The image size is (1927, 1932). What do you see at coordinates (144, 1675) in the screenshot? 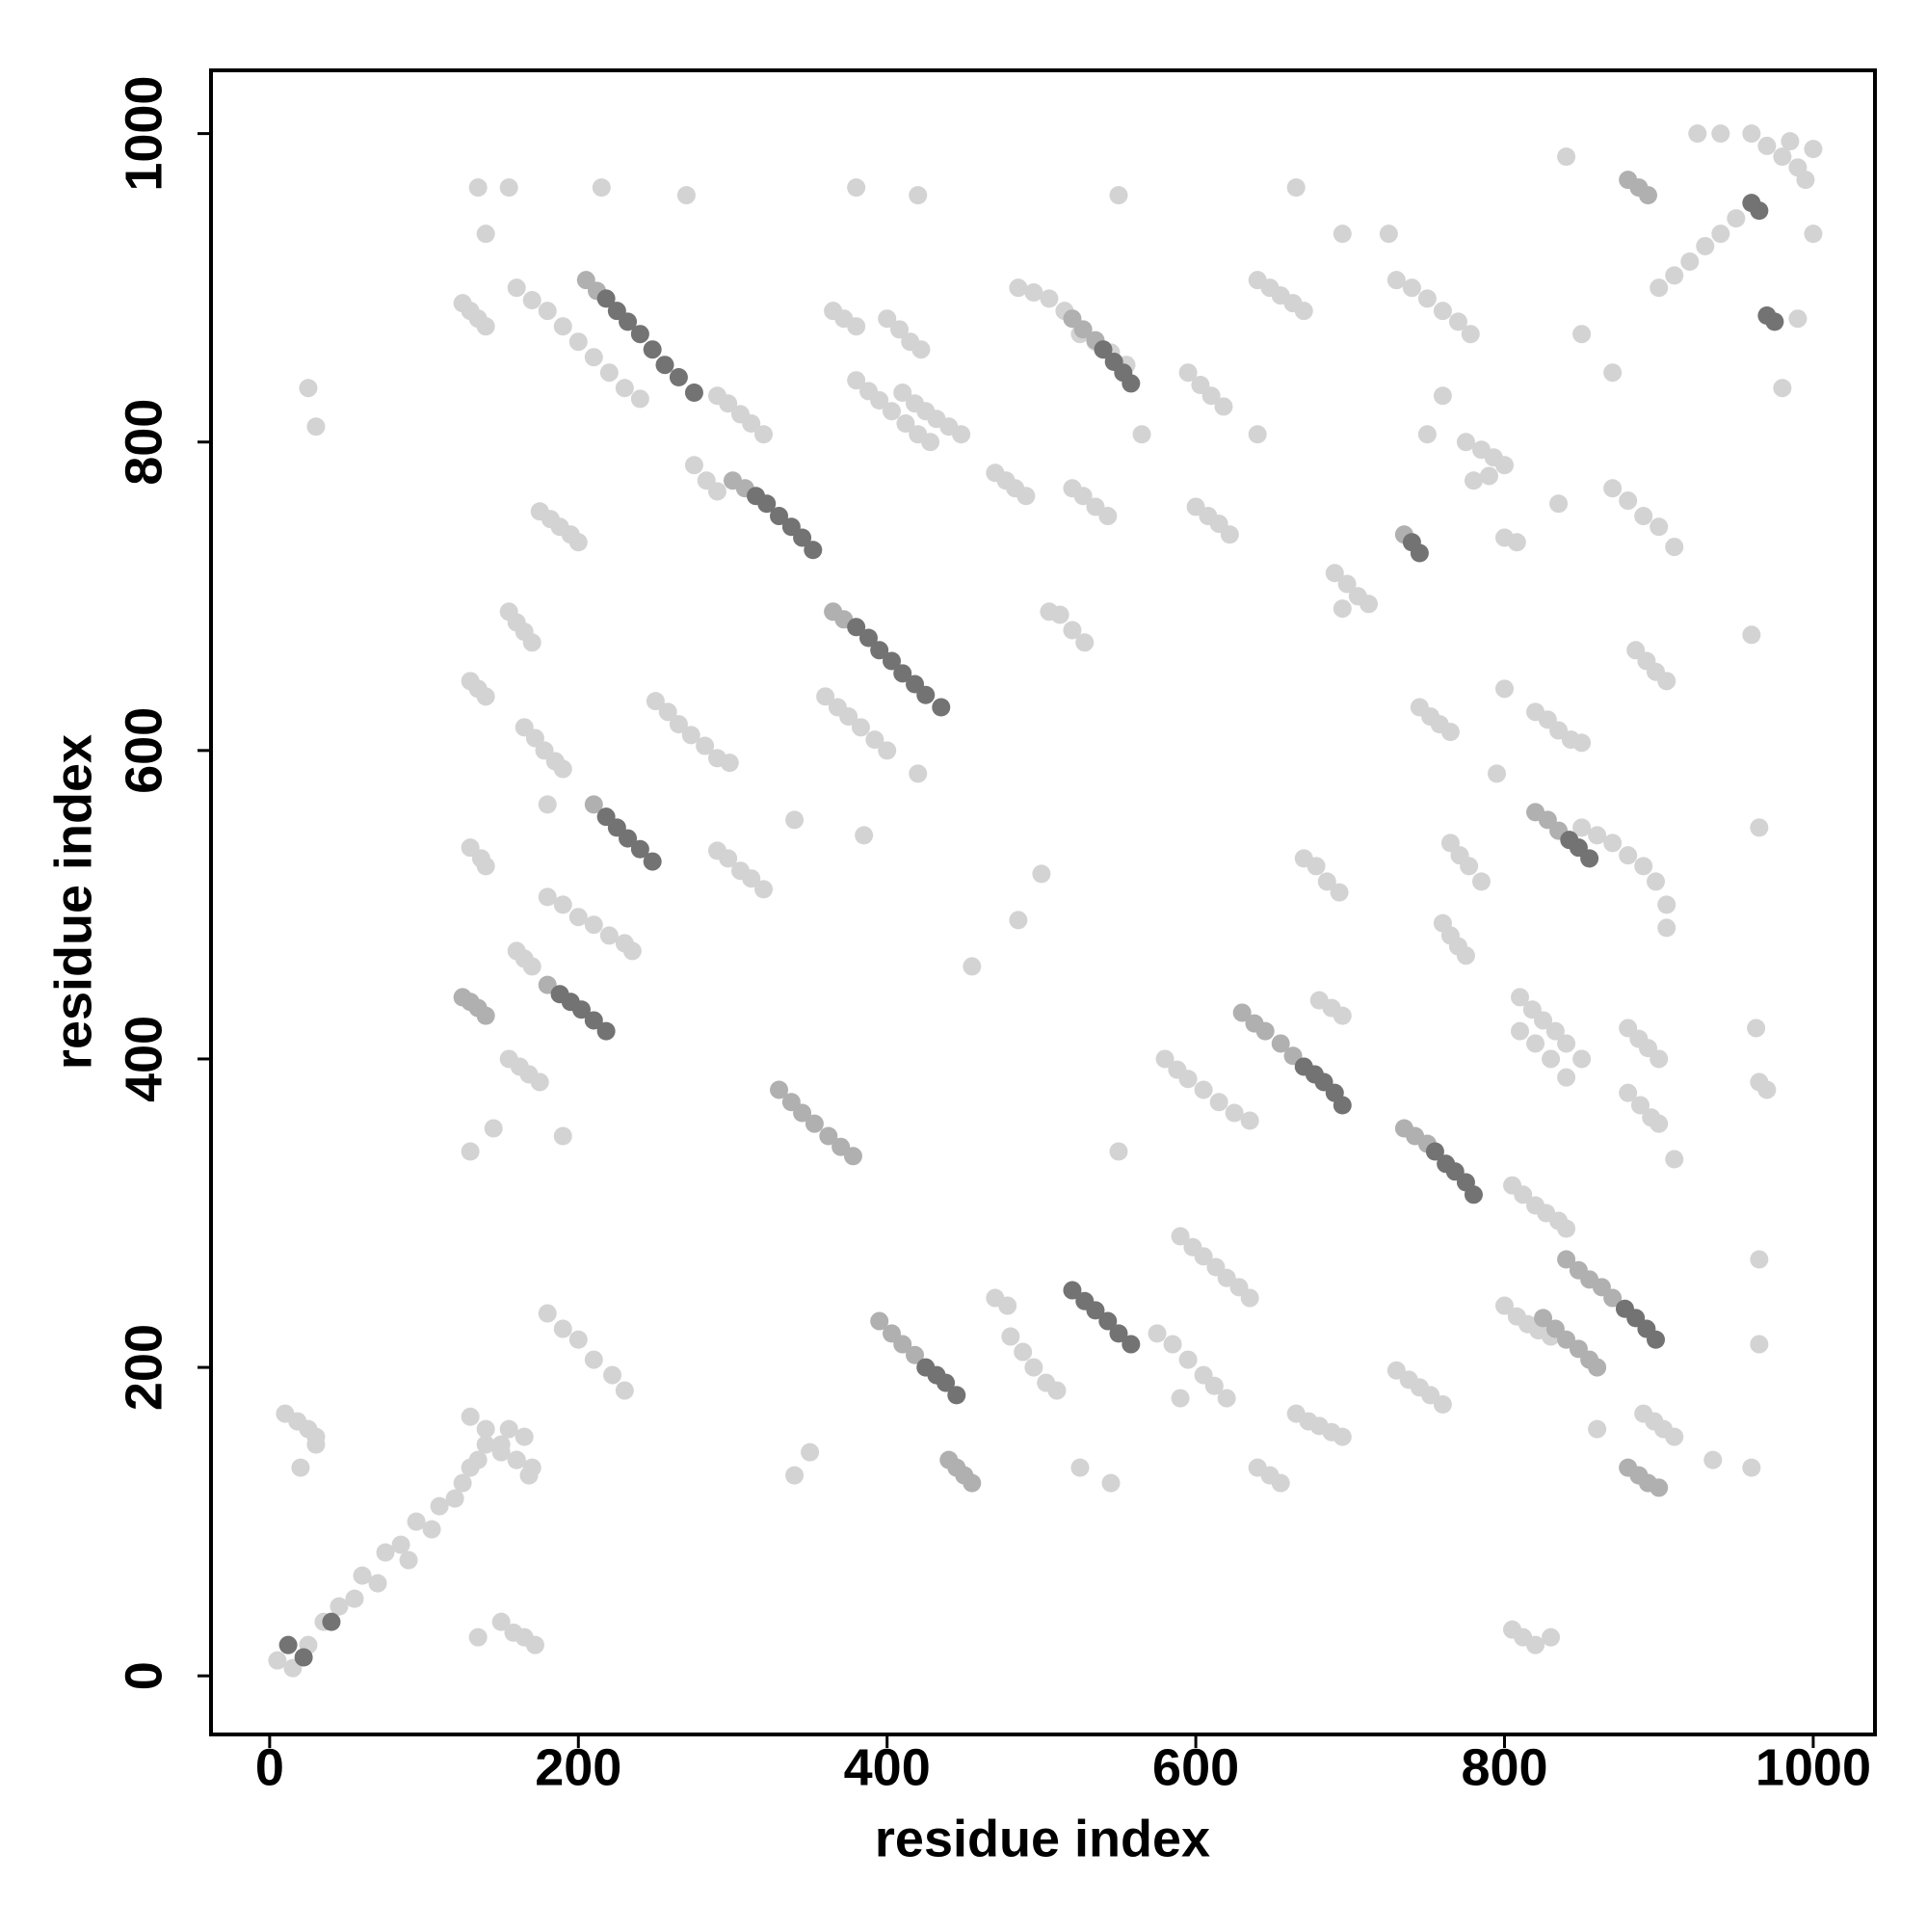
I see `y-tick-label: 0` at bounding box center [144, 1675].